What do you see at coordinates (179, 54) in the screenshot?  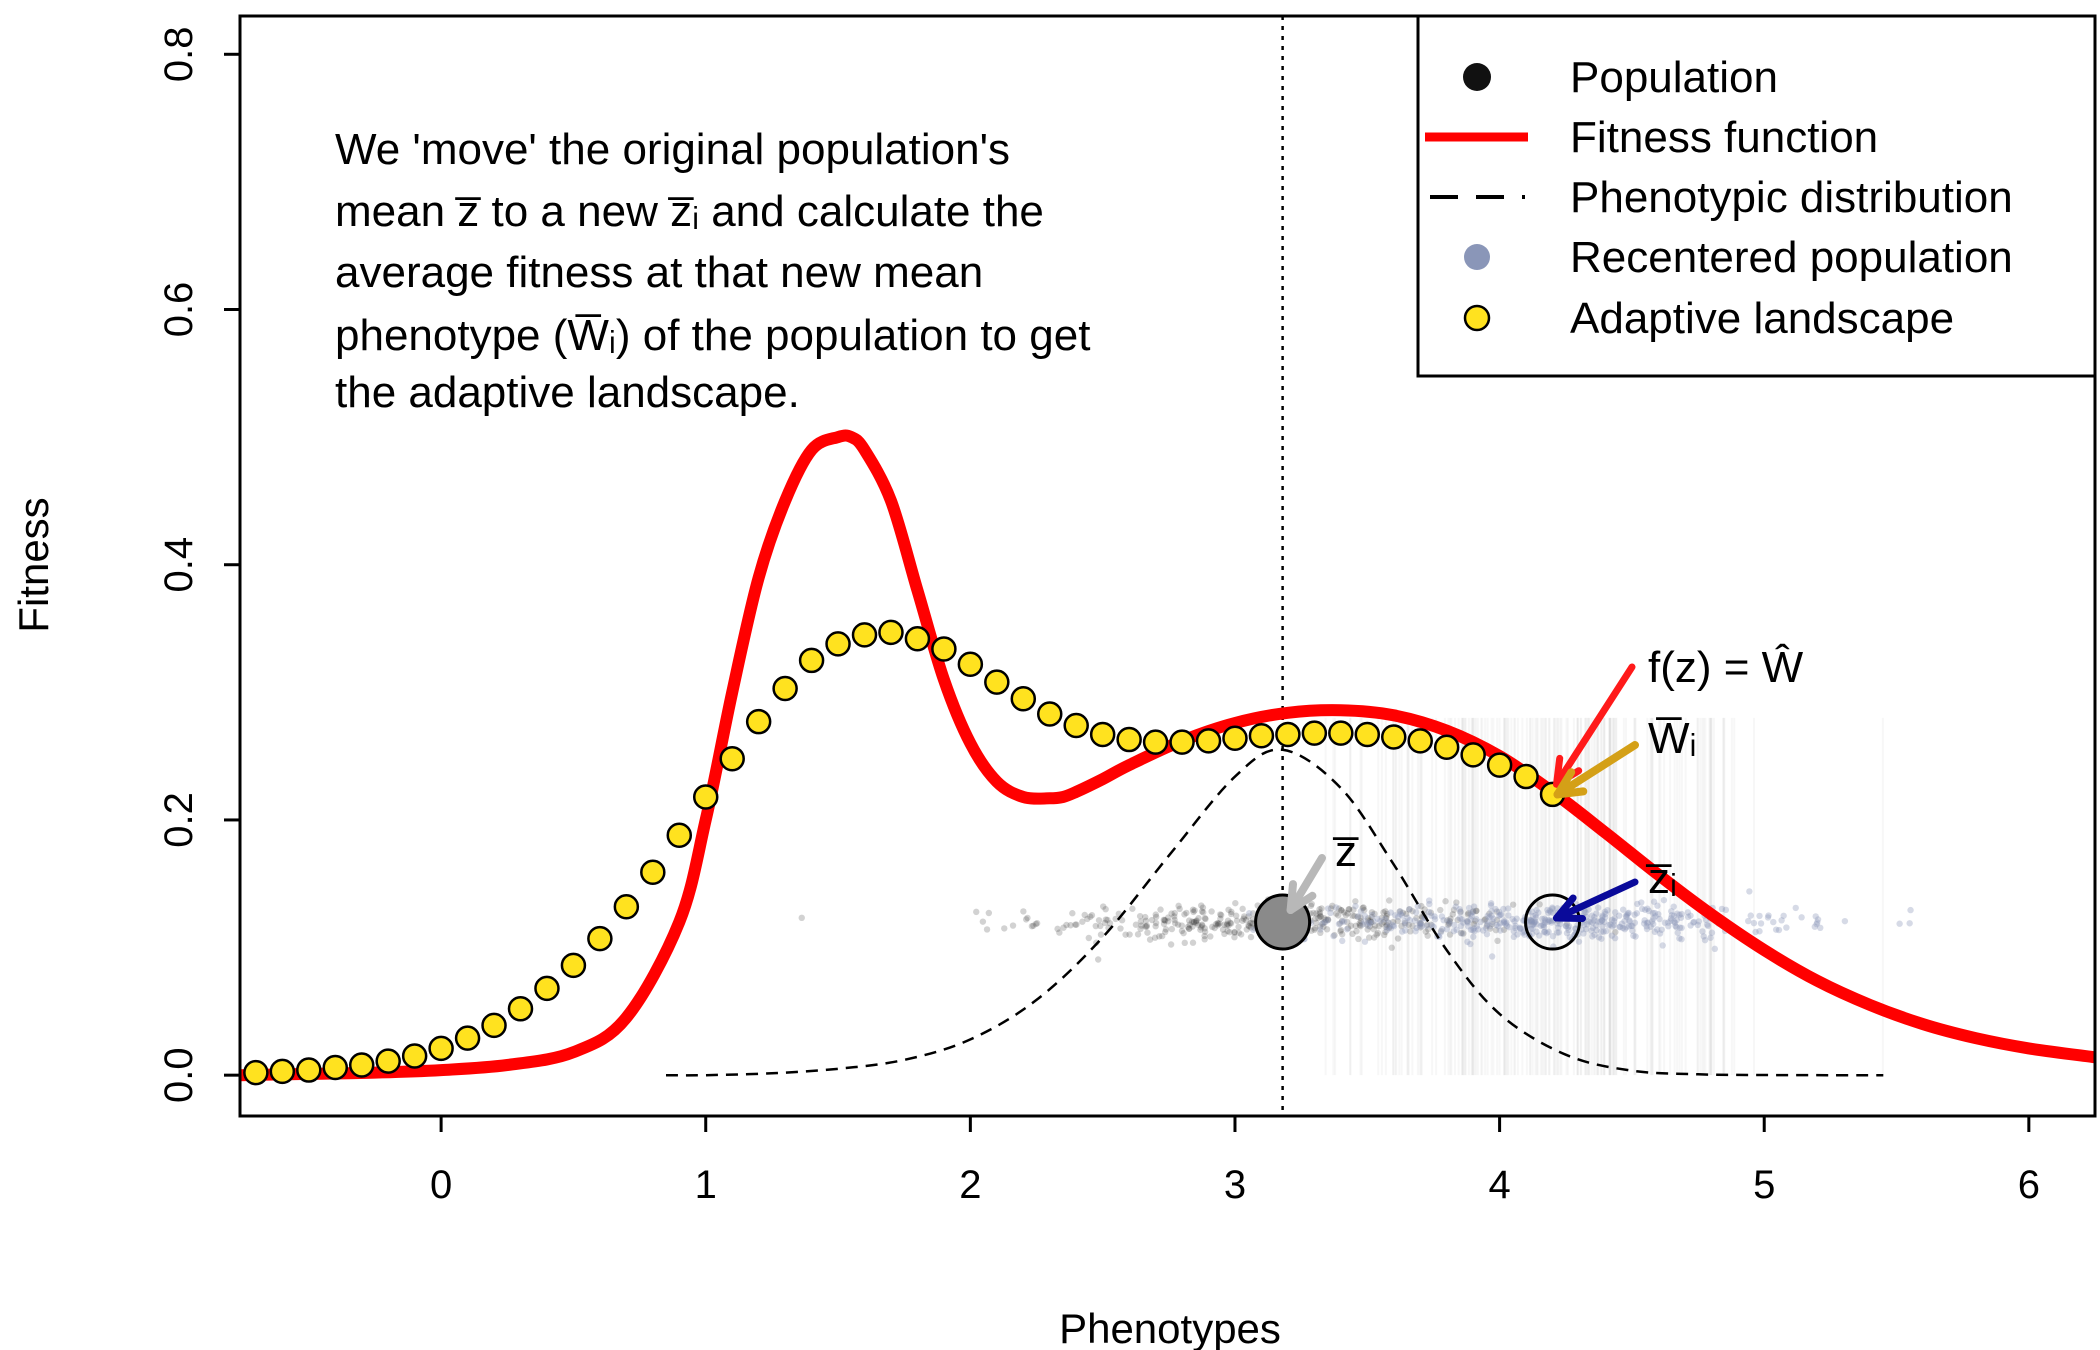 I see `y-tick-label: 0.8` at bounding box center [179, 54].